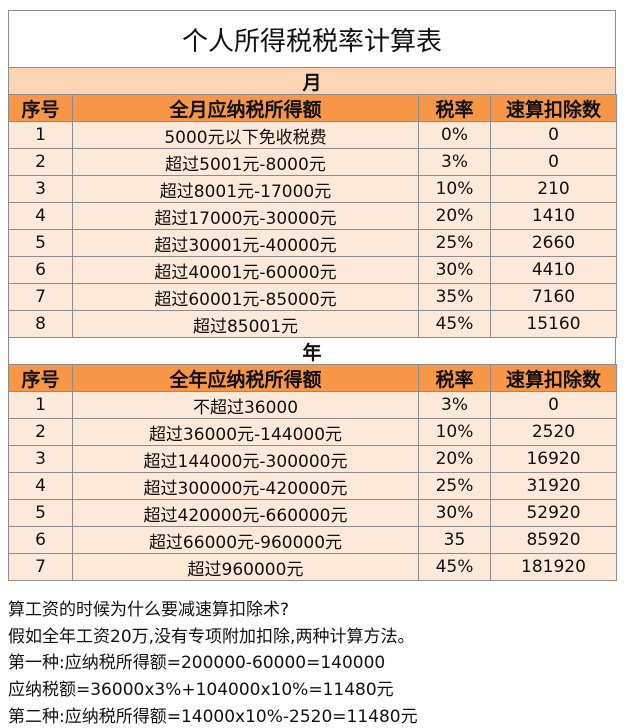 The width and height of the screenshot is (624, 728). I want to click on table-cell: 35%, so click(454, 297).